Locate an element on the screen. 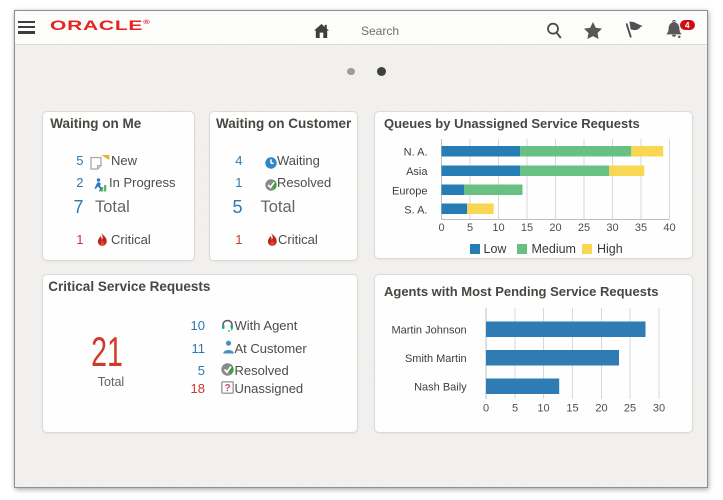  svg-text: Europe is located at coordinates (409, 191).